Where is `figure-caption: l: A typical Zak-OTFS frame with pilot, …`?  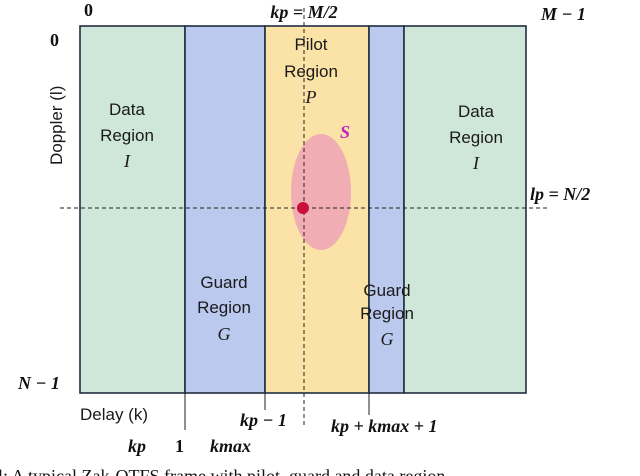
figure-caption: l: A typical Zak-OTFS frame with pilot, … is located at coordinates (222, 471).